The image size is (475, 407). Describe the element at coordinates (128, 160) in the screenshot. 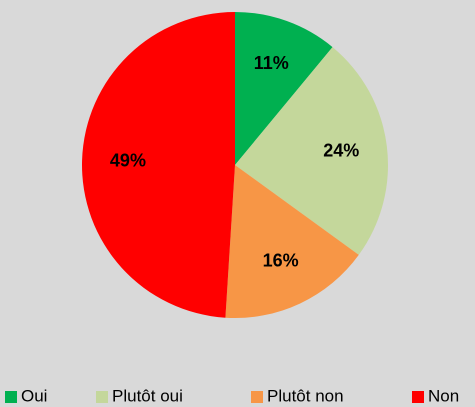

I see `data-label: 49%` at that location.